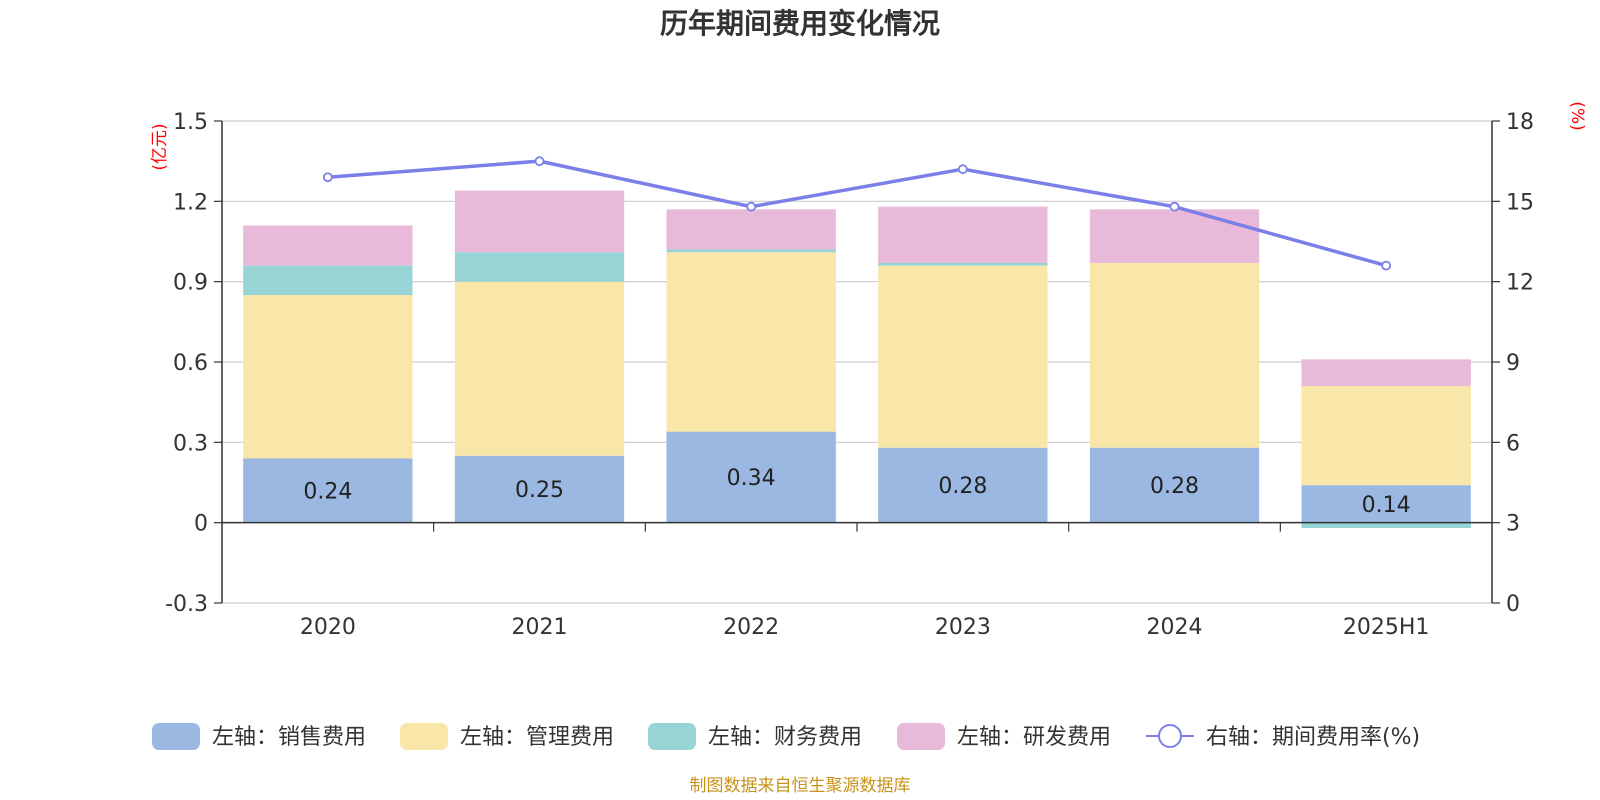 The height and width of the screenshot is (800, 1600). What do you see at coordinates (1520, 283) in the screenshot?
I see `right-tick-label: 12` at bounding box center [1520, 283].